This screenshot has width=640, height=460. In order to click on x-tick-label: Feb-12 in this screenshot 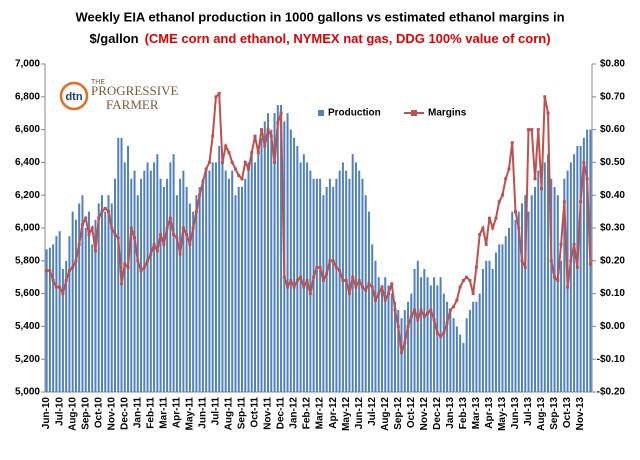, I will do `click(307, 413)`.